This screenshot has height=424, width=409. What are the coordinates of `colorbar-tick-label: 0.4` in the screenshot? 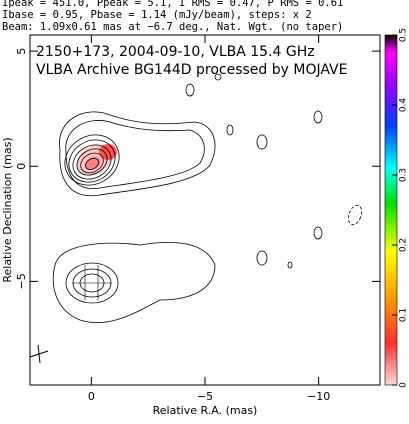 It's located at (404, 105).